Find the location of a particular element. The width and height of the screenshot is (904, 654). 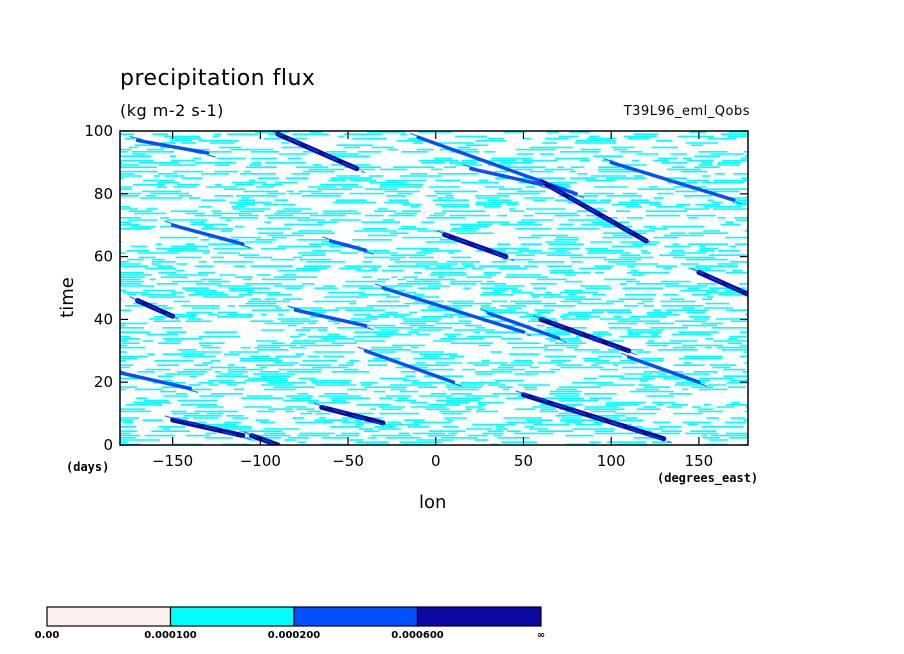

y-tick-label: 80 is located at coordinates (103, 194).